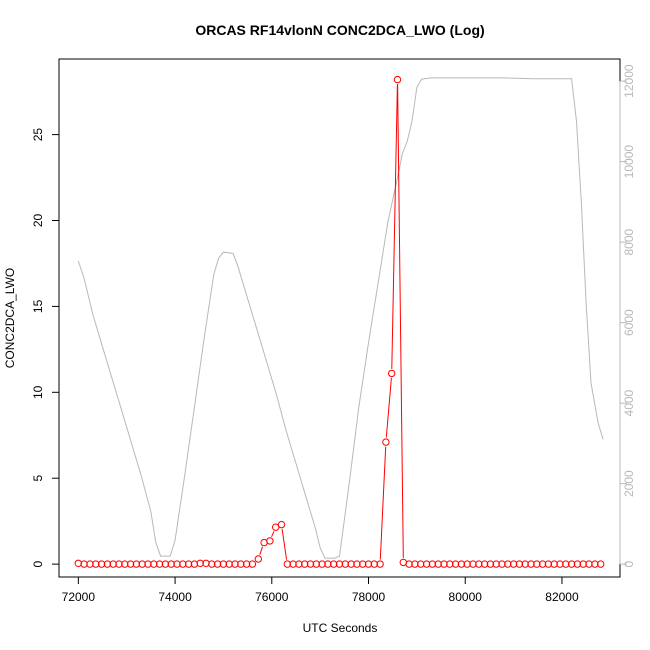 The height and width of the screenshot is (650, 650). I want to click on y-tick-label: 0, so click(38, 563).